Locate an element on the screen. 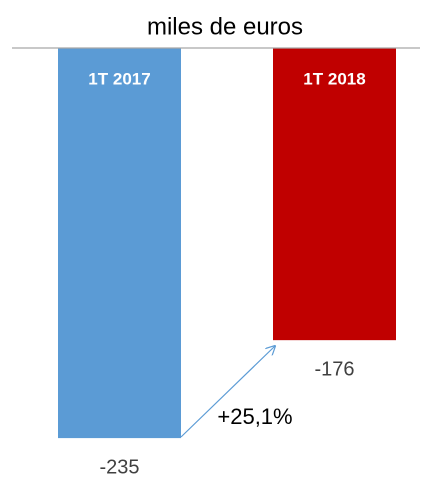 This screenshot has height=479, width=425. category-label: 1T 2018 is located at coordinates (334, 78).